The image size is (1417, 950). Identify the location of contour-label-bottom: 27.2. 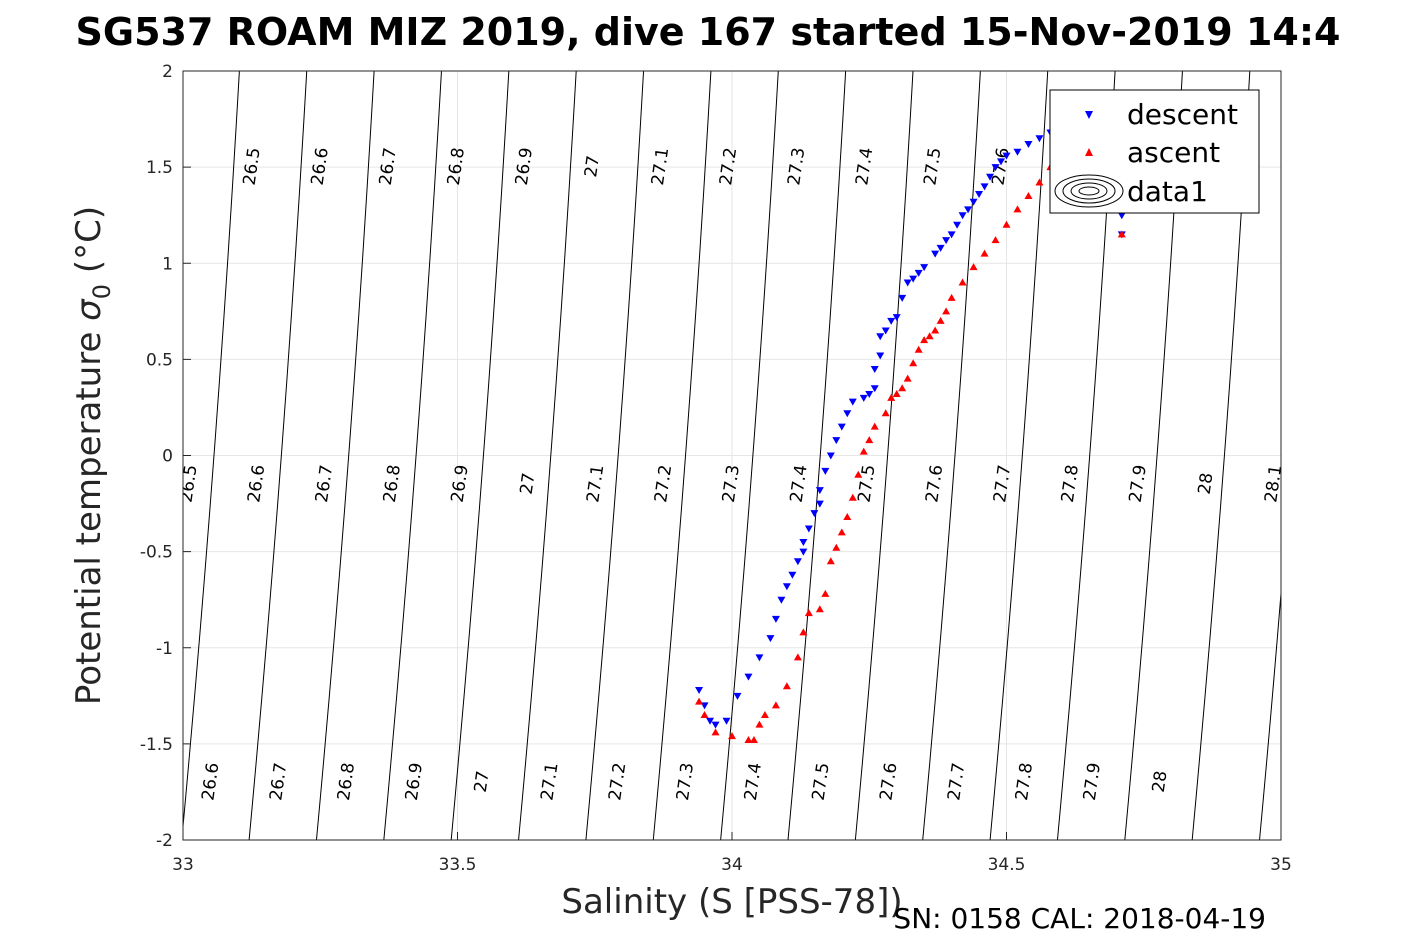
(617, 781).